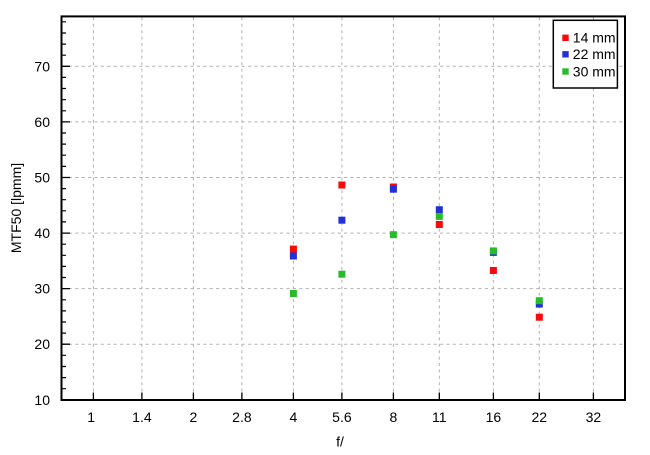 This screenshot has height=455, width=650. What do you see at coordinates (42, 66) in the screenshot?
I see `svg-text: 70` at bounding box center [42, 66].